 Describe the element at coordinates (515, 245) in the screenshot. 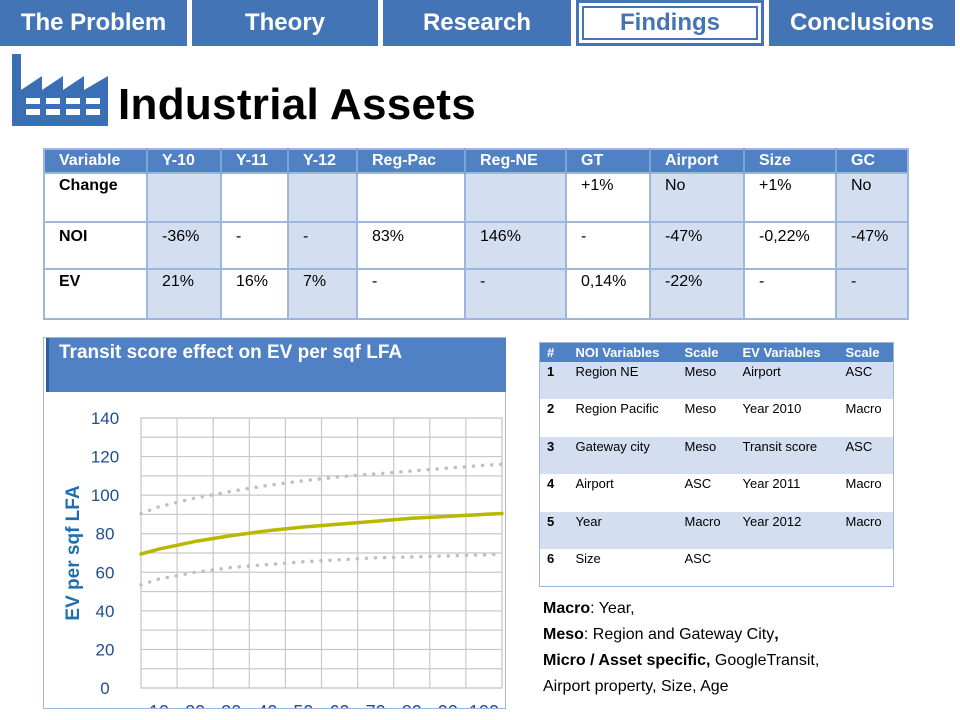

I see `table-cell: 146%` at that location.